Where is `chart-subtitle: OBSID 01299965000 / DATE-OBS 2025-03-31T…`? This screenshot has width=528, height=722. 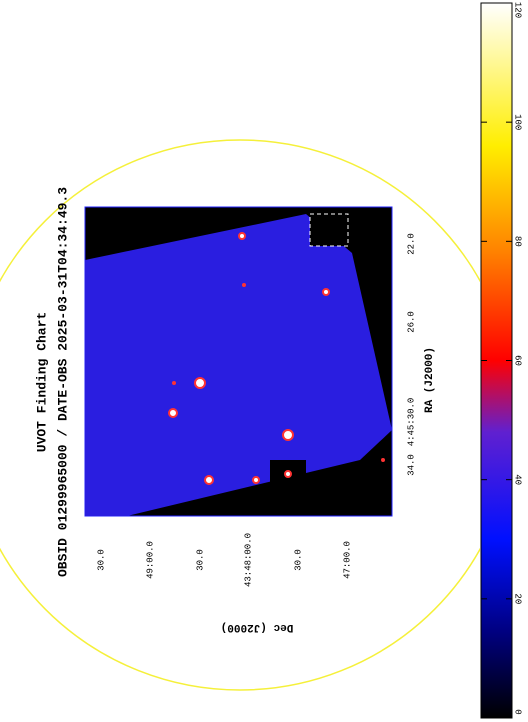 chart-subtitle: OBSID 01299965000 / DATE-OBS 2025-03-31T… is located at coordinates (62, 382).